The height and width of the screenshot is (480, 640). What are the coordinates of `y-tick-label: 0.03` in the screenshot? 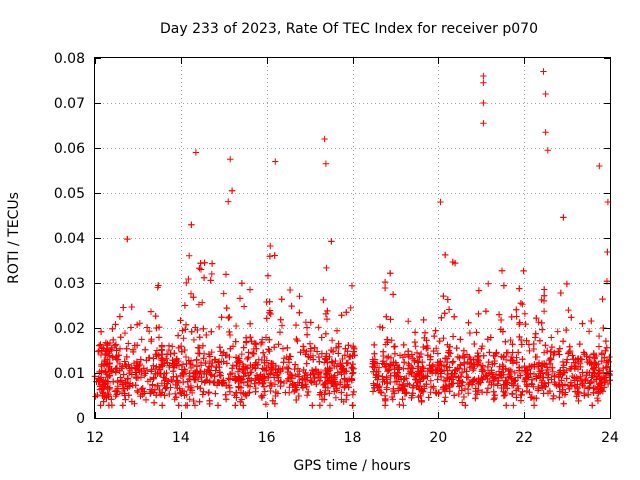 It's located at (69, 284).